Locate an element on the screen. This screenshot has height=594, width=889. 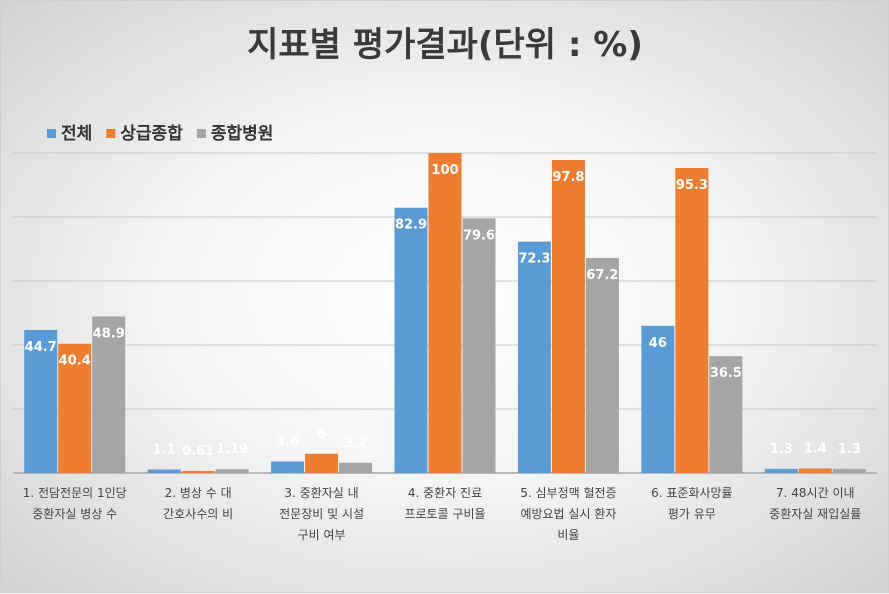
legend: 전체 상급종합 종합병원 is located at coordinates (160, 133).